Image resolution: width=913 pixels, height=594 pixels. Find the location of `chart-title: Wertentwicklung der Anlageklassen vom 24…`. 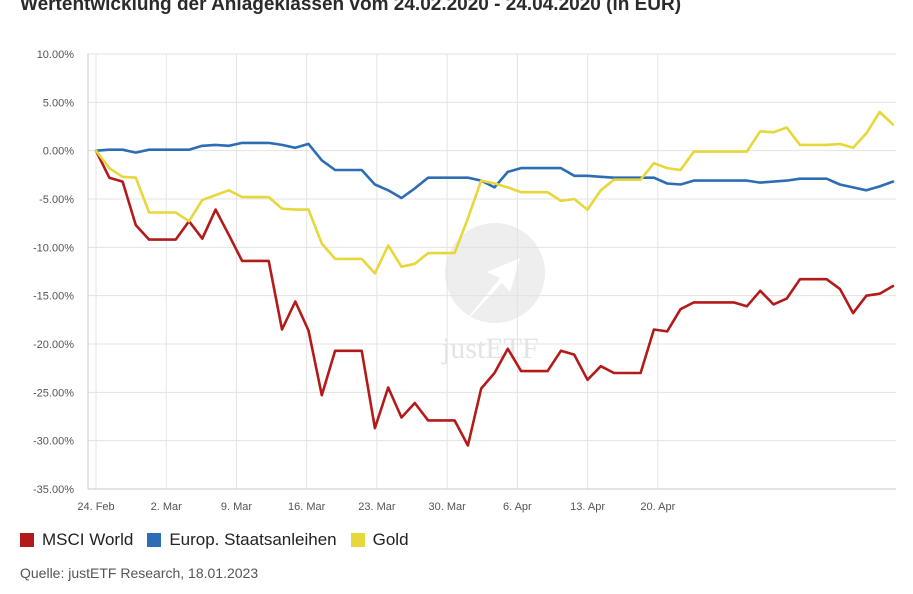

chart-title: Wertentwicklung der Anlageklassen vom 24… is located at coordinates (351, 7).